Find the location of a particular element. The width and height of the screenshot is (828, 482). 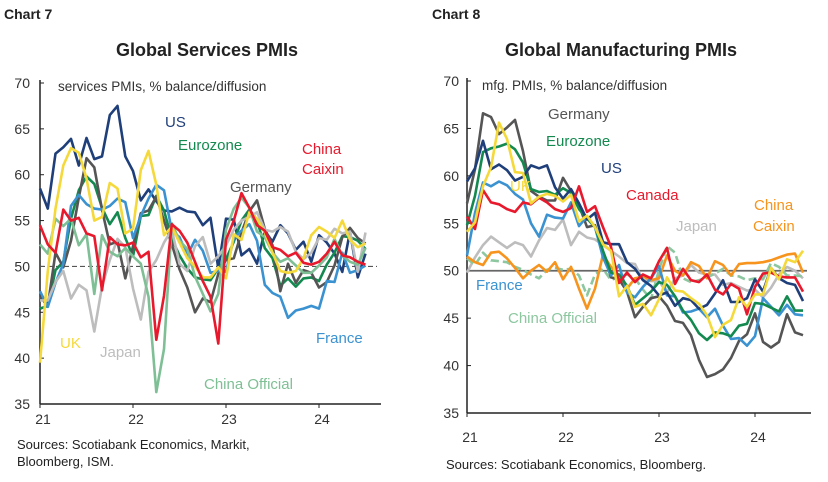

series-line-canada is located at coordinates (635, 250).